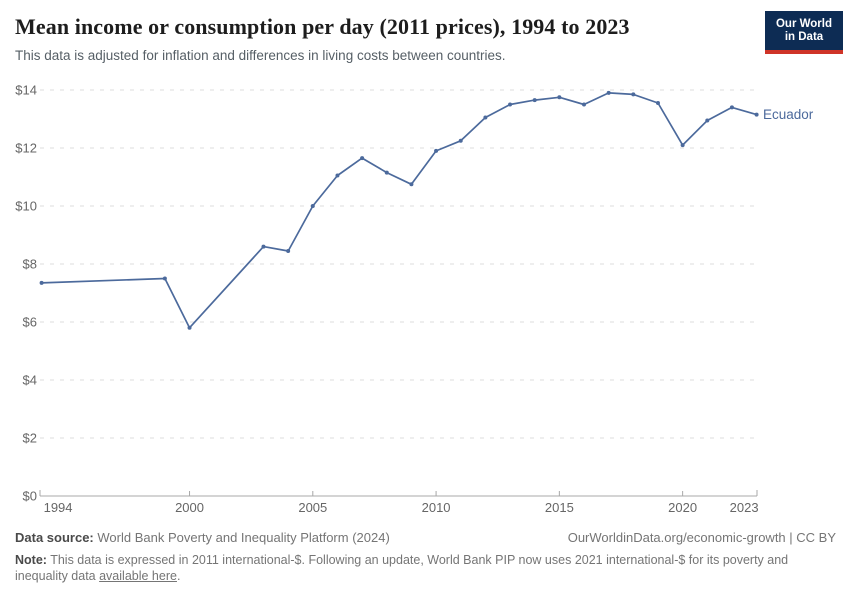  What do you see at coordinates (31, 560) in the screenshot?
I see `note-label: Note:` at bounding box center [31, 560].